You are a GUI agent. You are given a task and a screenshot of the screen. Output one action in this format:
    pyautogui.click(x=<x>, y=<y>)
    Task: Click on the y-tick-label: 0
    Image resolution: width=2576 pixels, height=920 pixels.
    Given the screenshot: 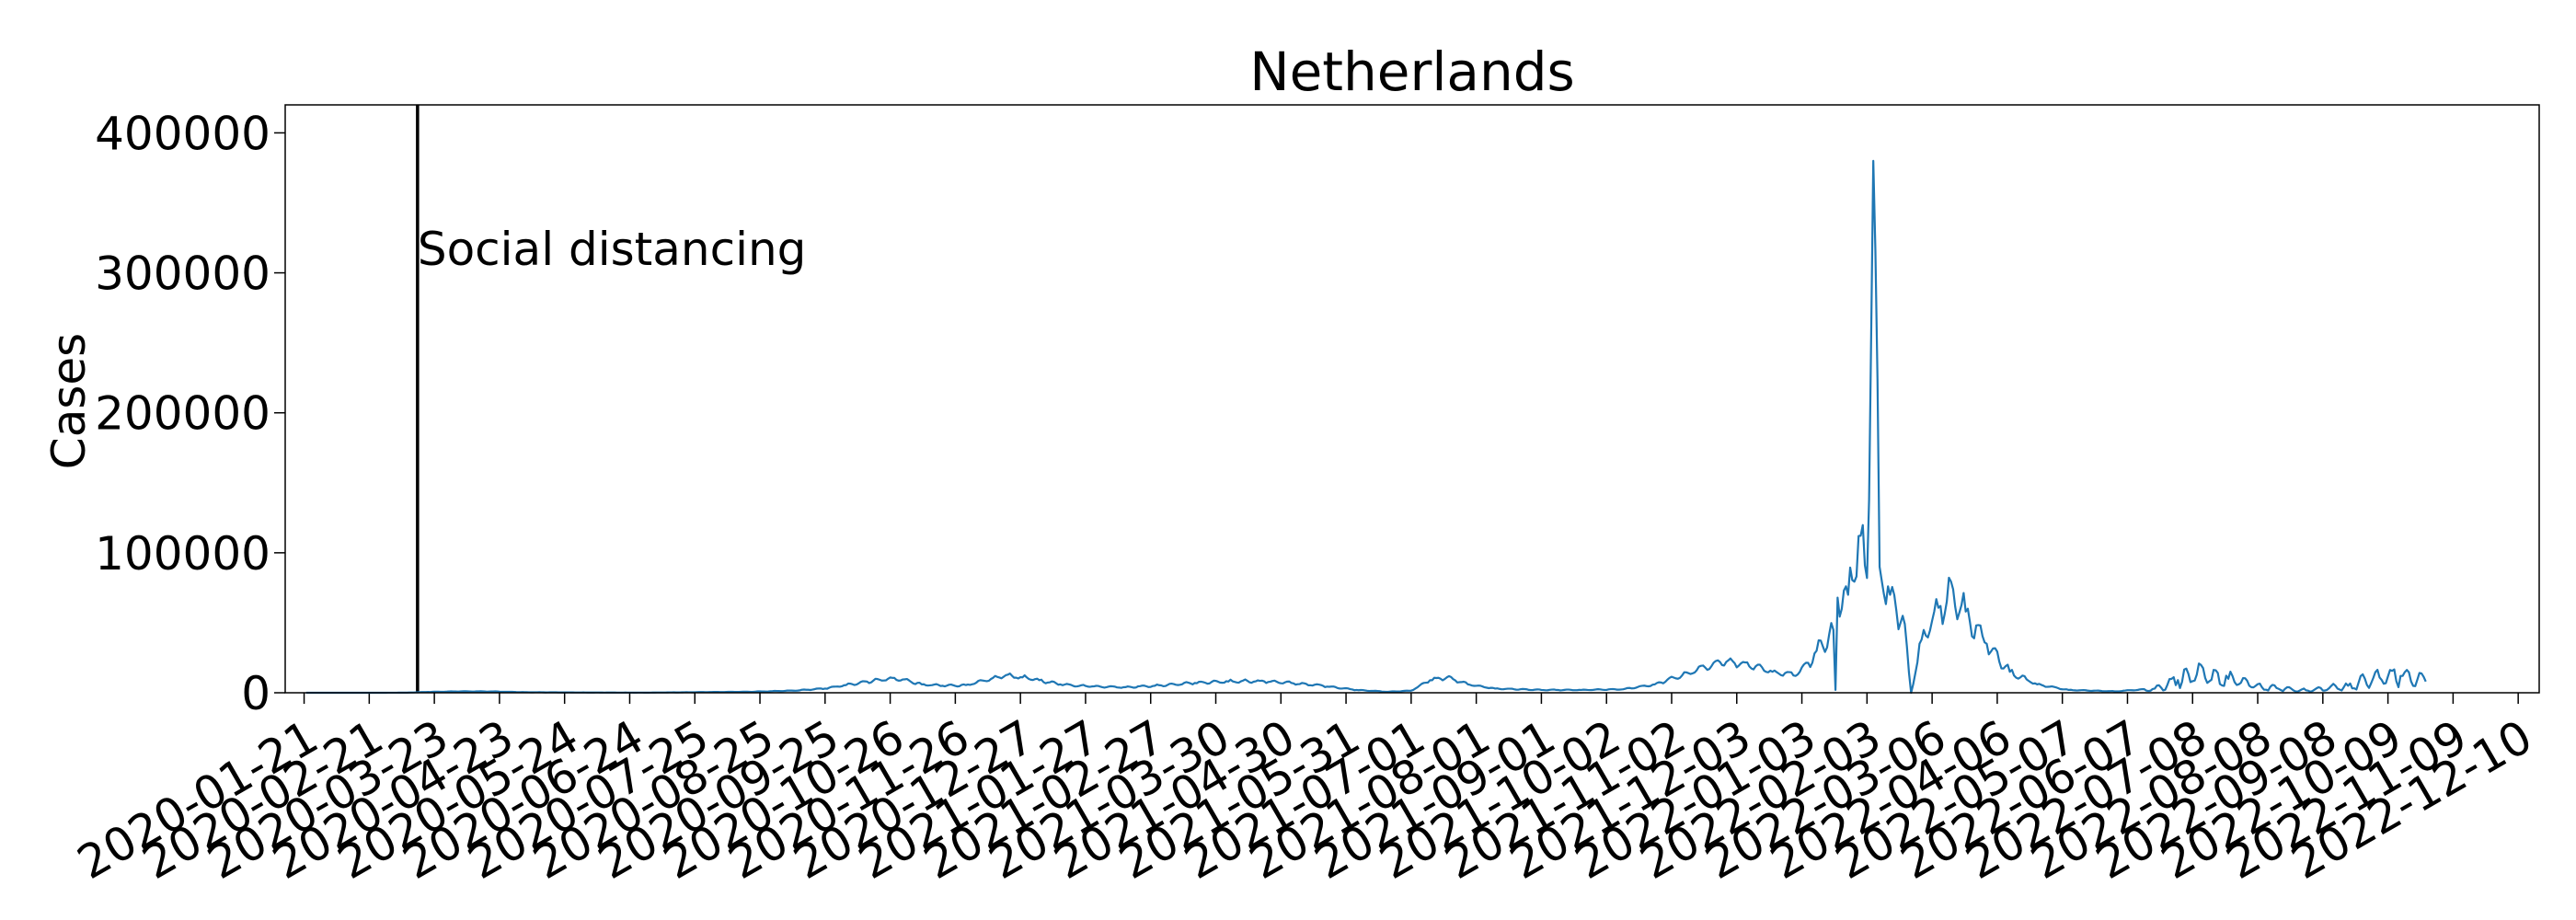 What is the action you would take?
    pyautogui.click(x=255, y=693)
    